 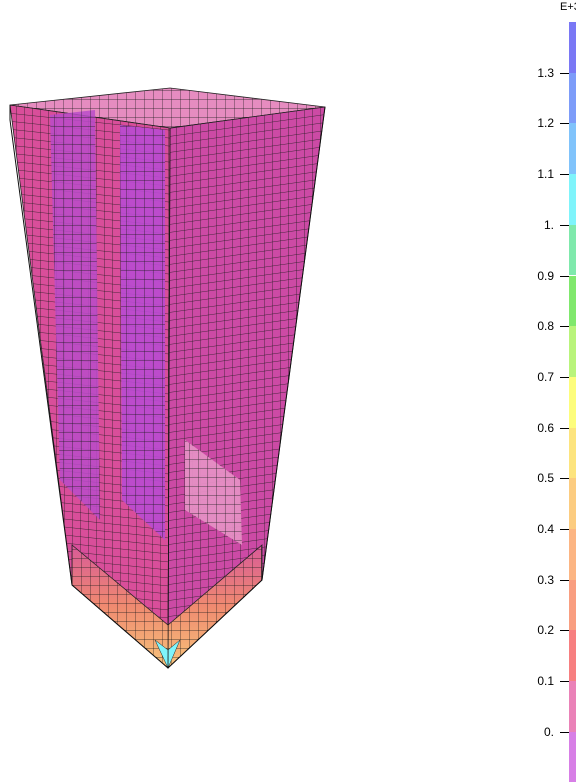 I want to click on legend-tick-label: 0.8, so click(x=545, y=326).